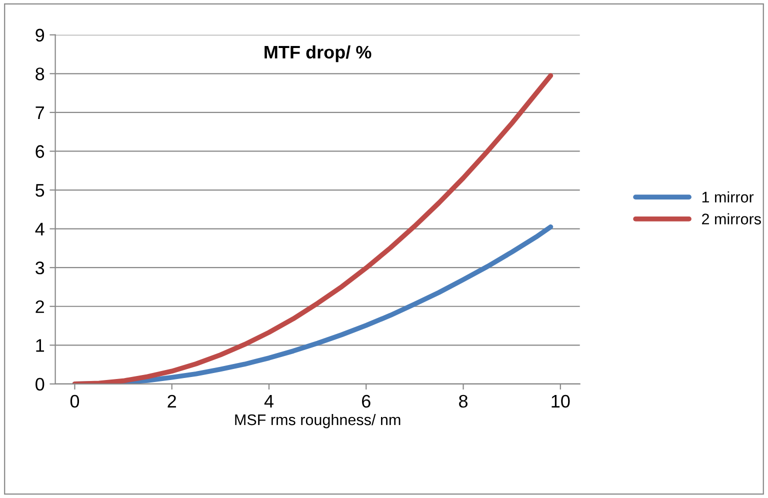 The width and height of the screenshot is (768, 498). Describe the element at coordinates (40, 35) in the screenshot. I see `y-tick-label: 9` at that location.